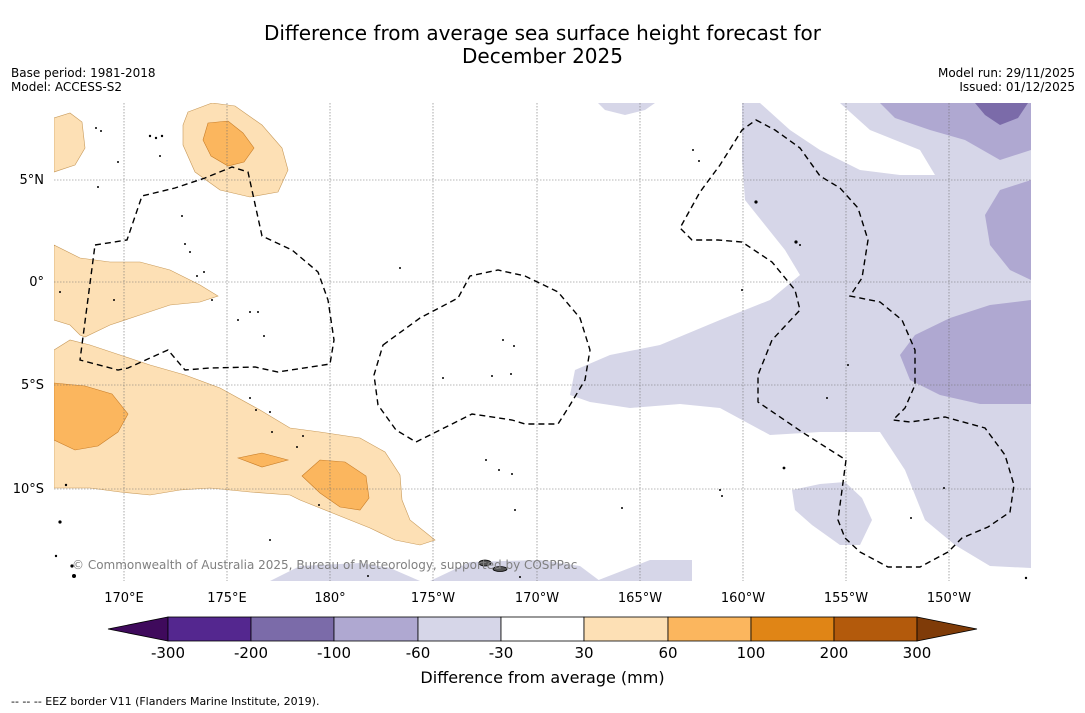 This screenshot has width=1085, height=713. What do you see at coordinates (542, 629) in the screenshot?
I see `colorbar` at bounding box center [542, 629].